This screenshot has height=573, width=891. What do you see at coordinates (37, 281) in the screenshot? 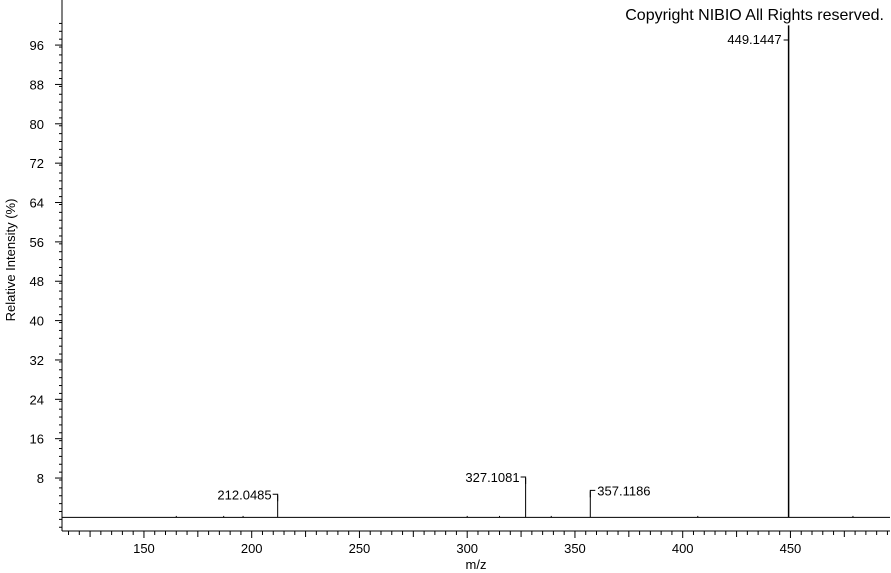
I see `y-tick-label: 48` at bounding box center [37, 281].